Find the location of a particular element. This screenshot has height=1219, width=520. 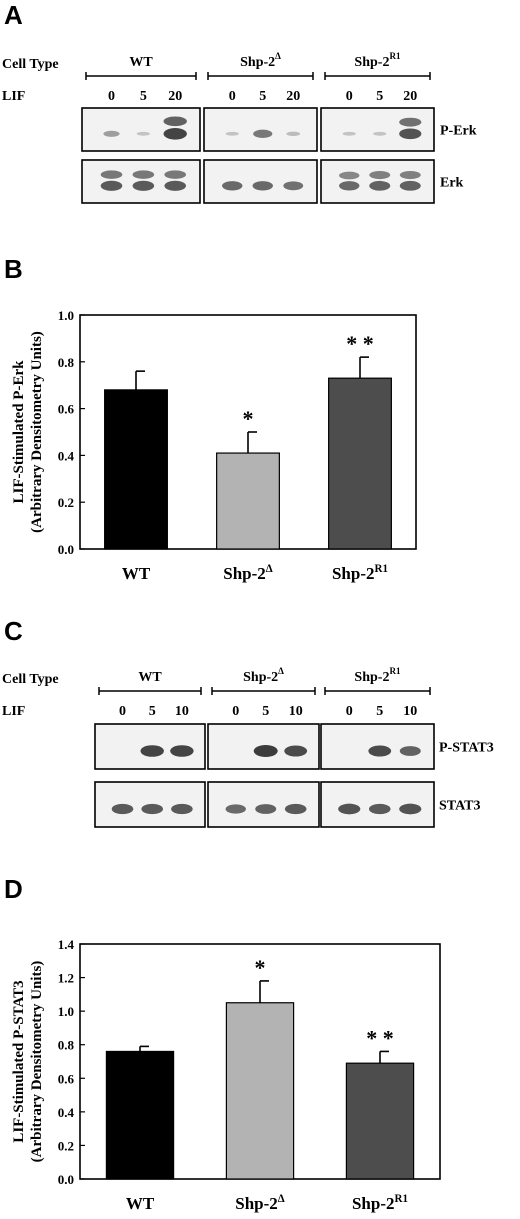

panel-letter-d: D is located at coordinates (13, 889).